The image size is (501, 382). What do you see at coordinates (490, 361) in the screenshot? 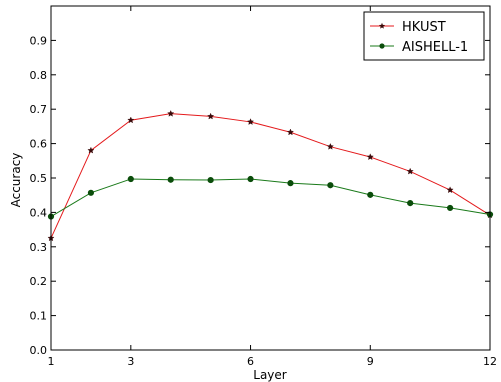
I see `x-tick-label: 12` at bounding box center [490, 361].